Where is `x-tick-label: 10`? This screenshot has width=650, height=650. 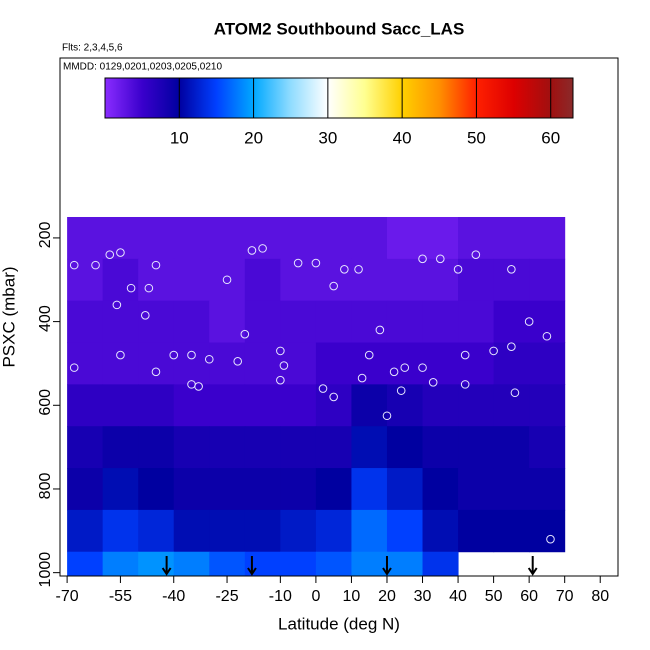 x-tick-label: 10 is located at coordinates (352, 596).